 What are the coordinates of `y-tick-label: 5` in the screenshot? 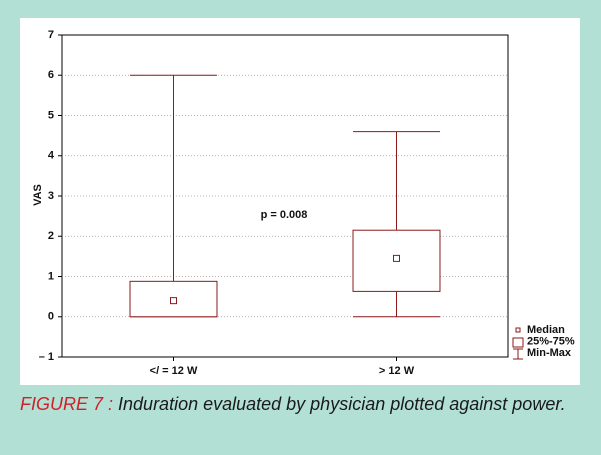 It's located at (51, 115).